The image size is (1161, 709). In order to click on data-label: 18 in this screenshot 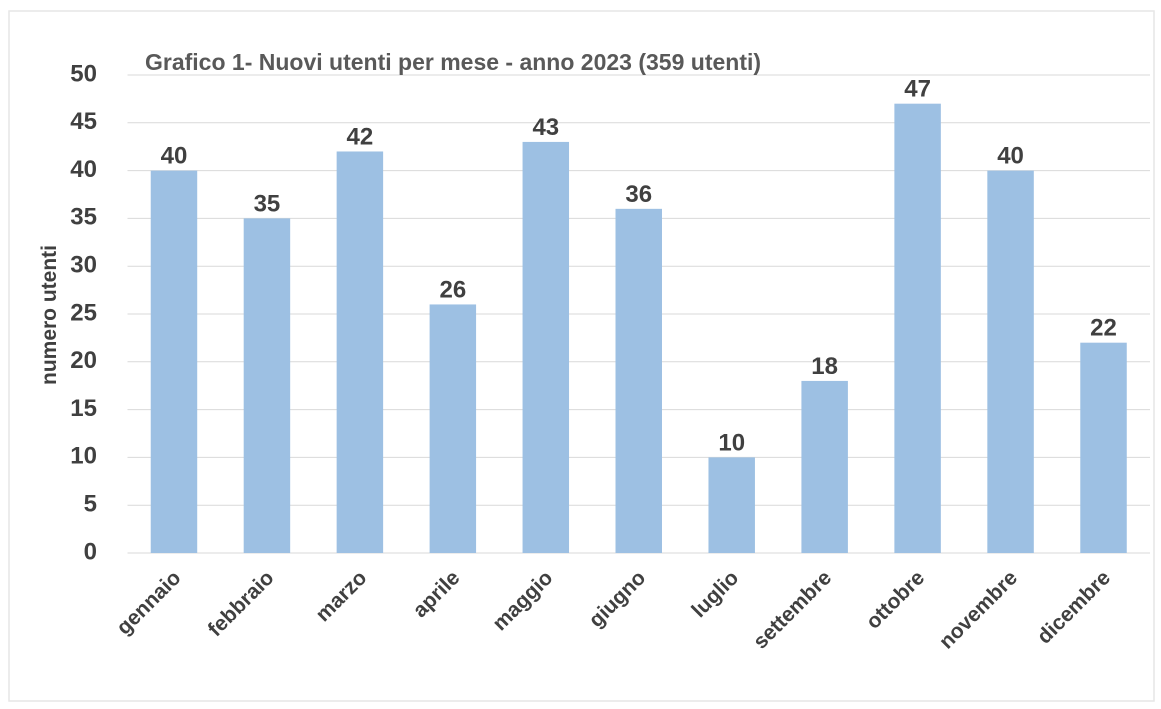, I will do `click(824, 366)`.